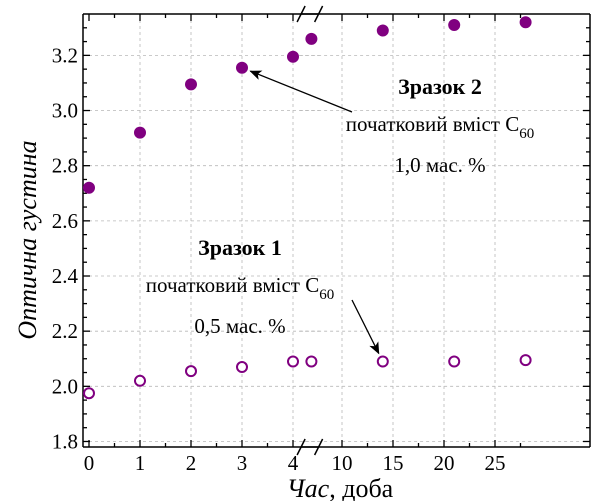 Image resolution: width=593 pixels, height=501 pixels. Describe the element at coordinates (365, 327) in the screenshot. I see `sample1-arrow` at that location.